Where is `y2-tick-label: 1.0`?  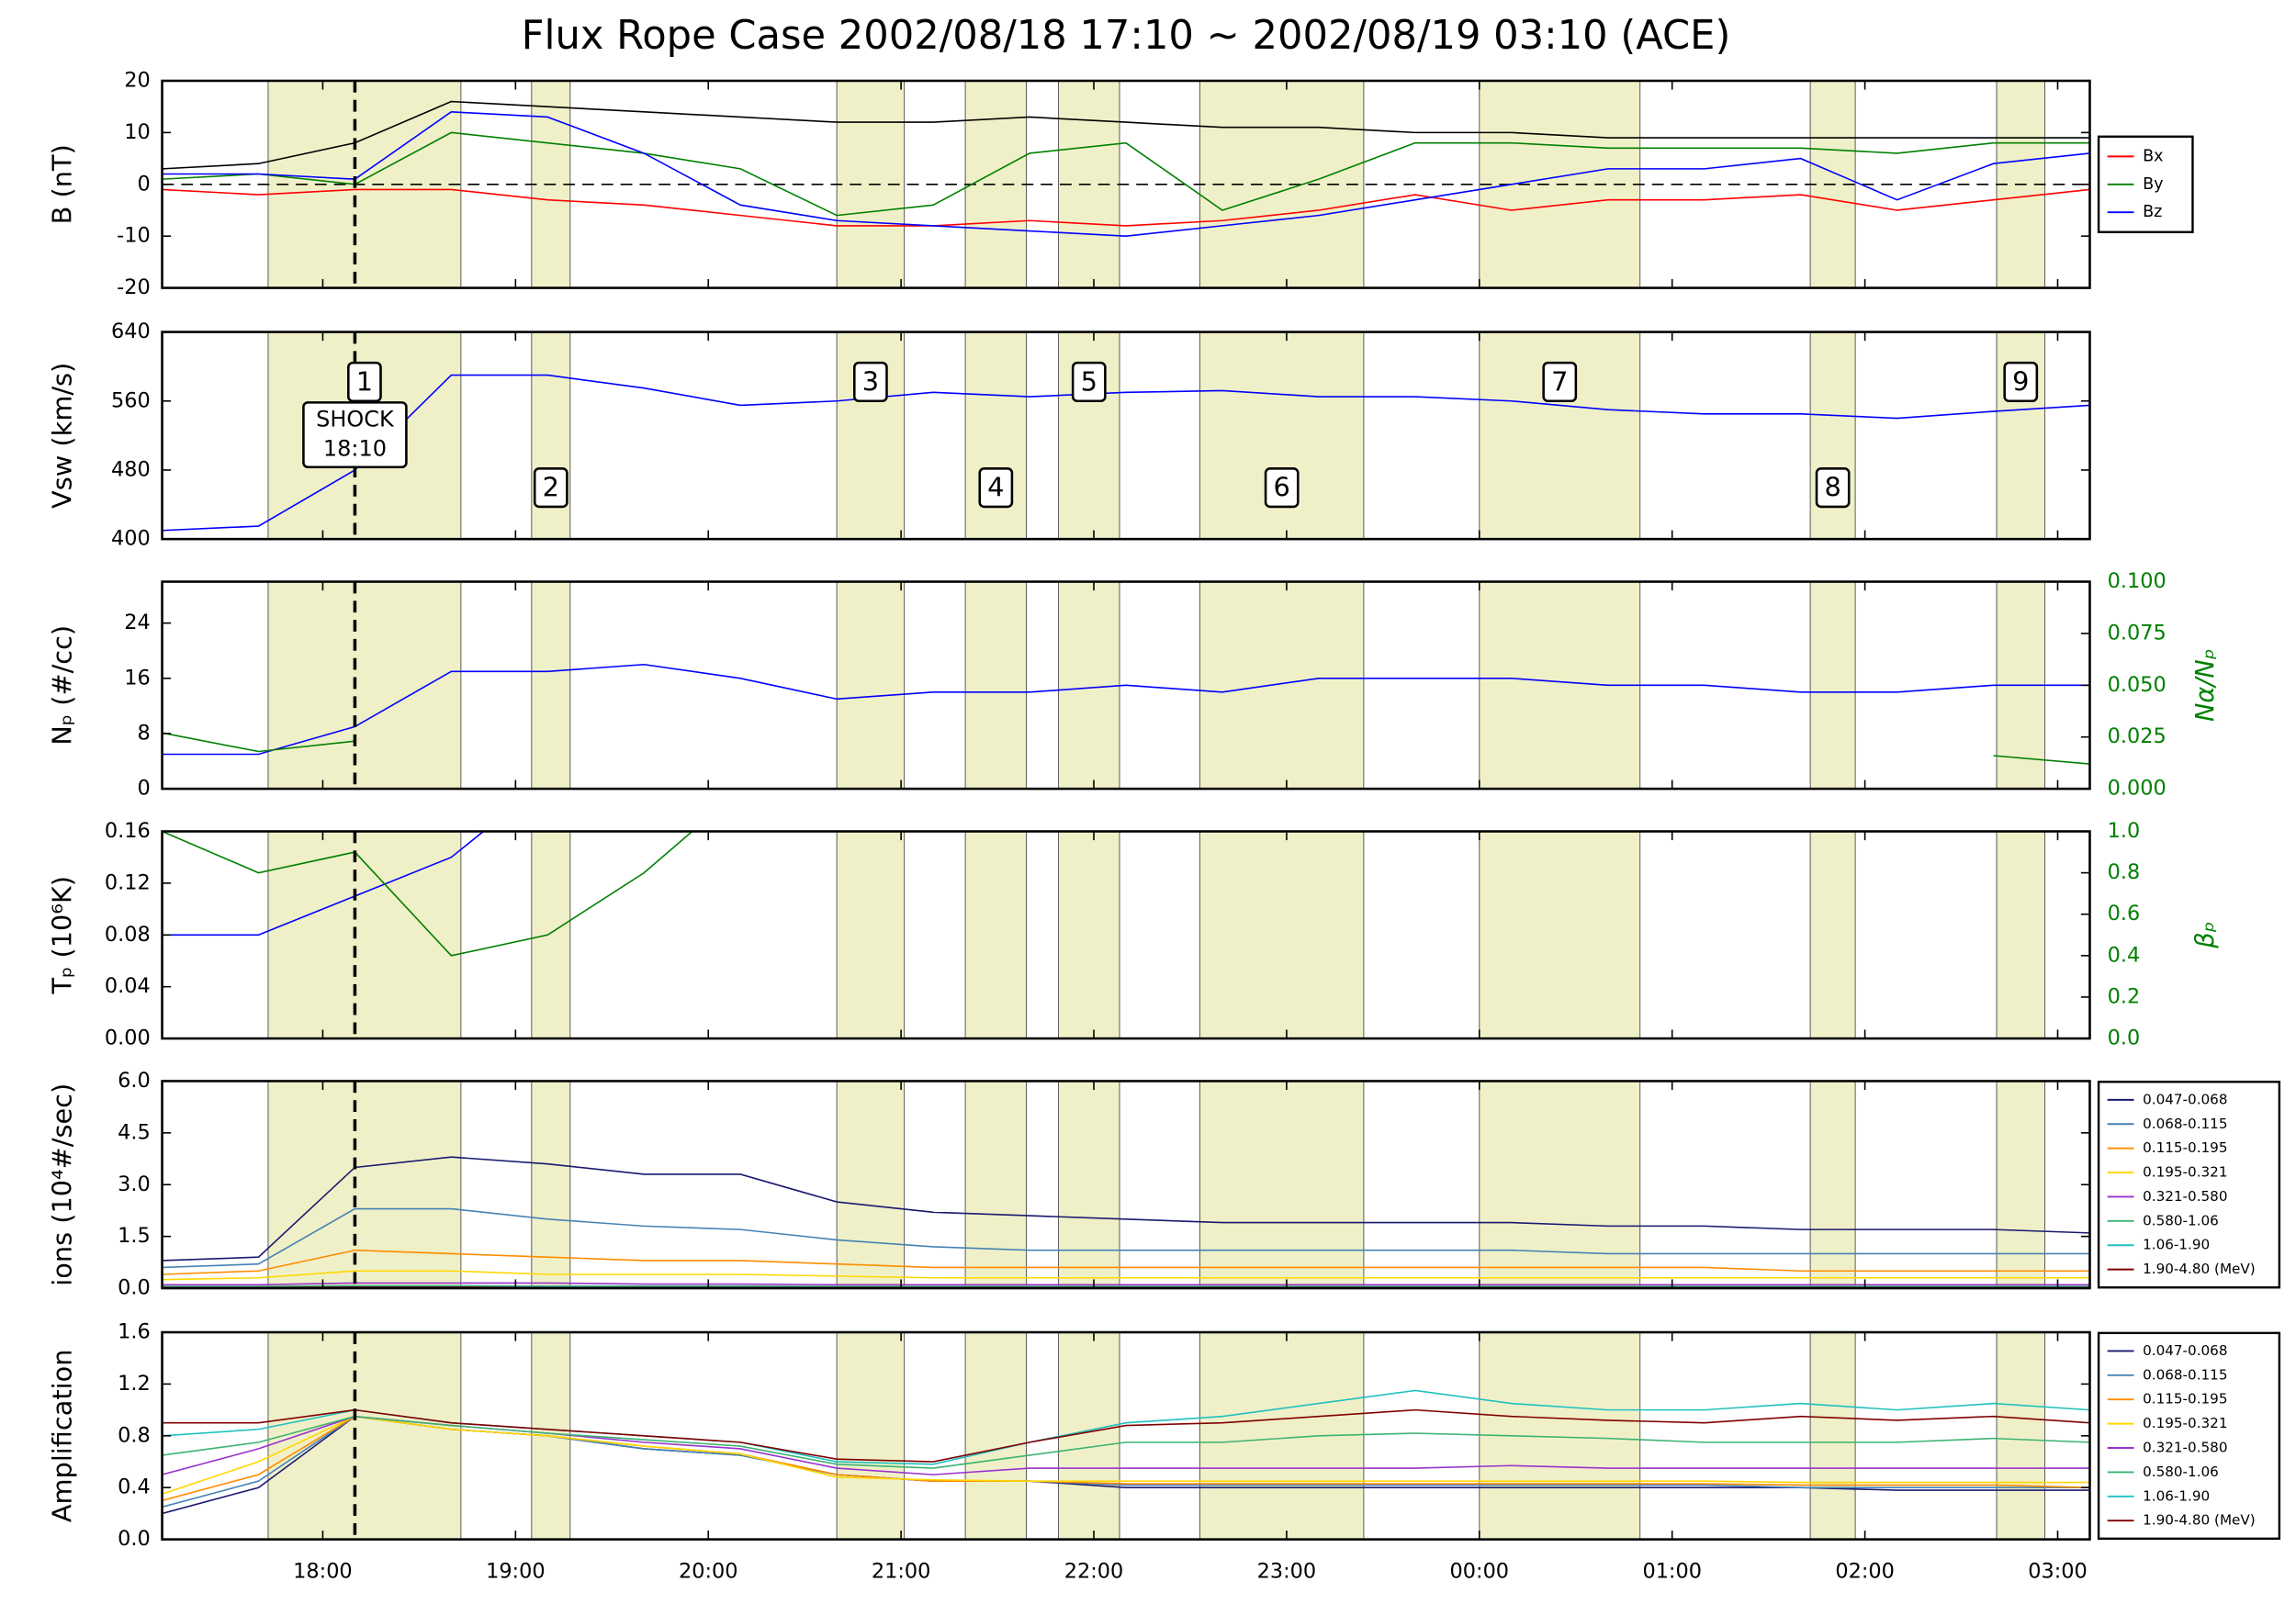 y2-tick-label: 1.0 is located at coordinates (2124, 831).